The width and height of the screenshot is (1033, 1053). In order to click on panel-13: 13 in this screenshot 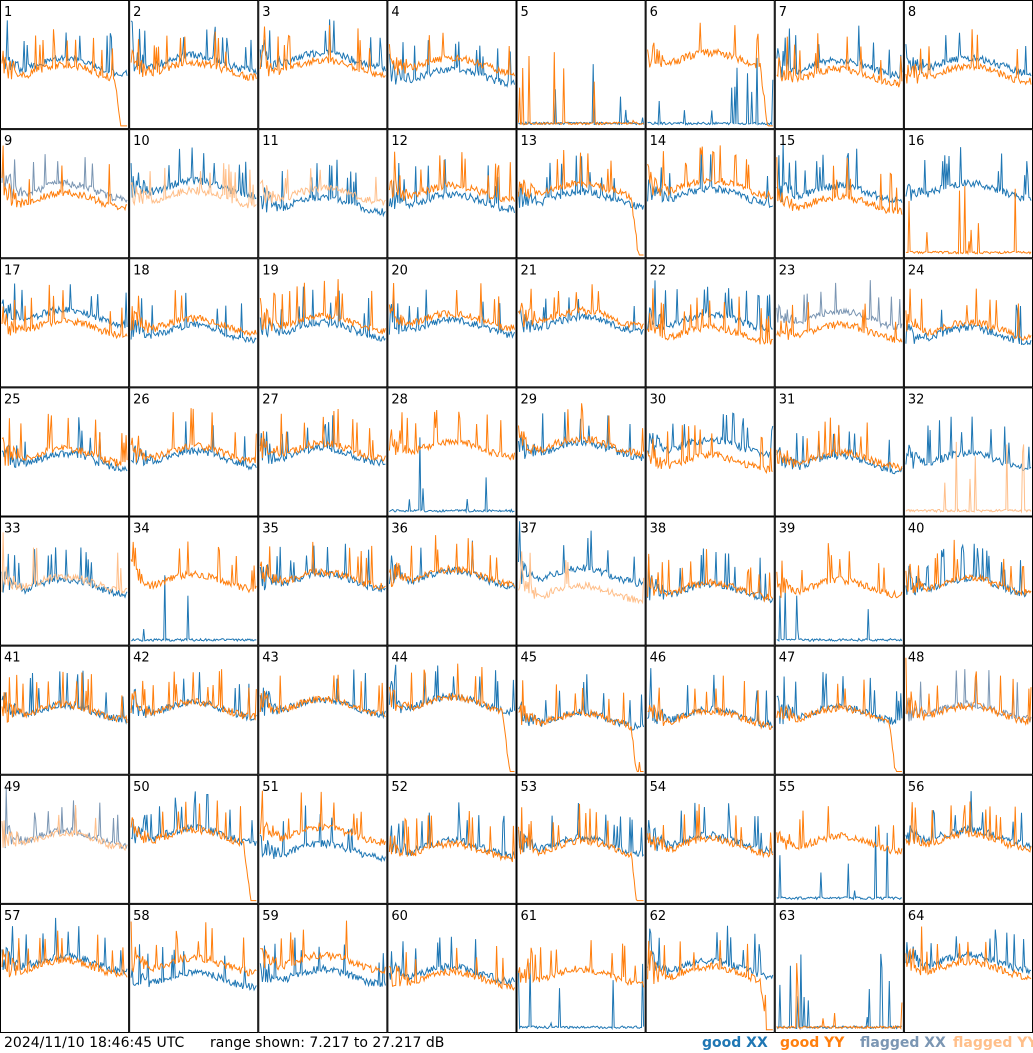, I will do `click(581, 194)`.